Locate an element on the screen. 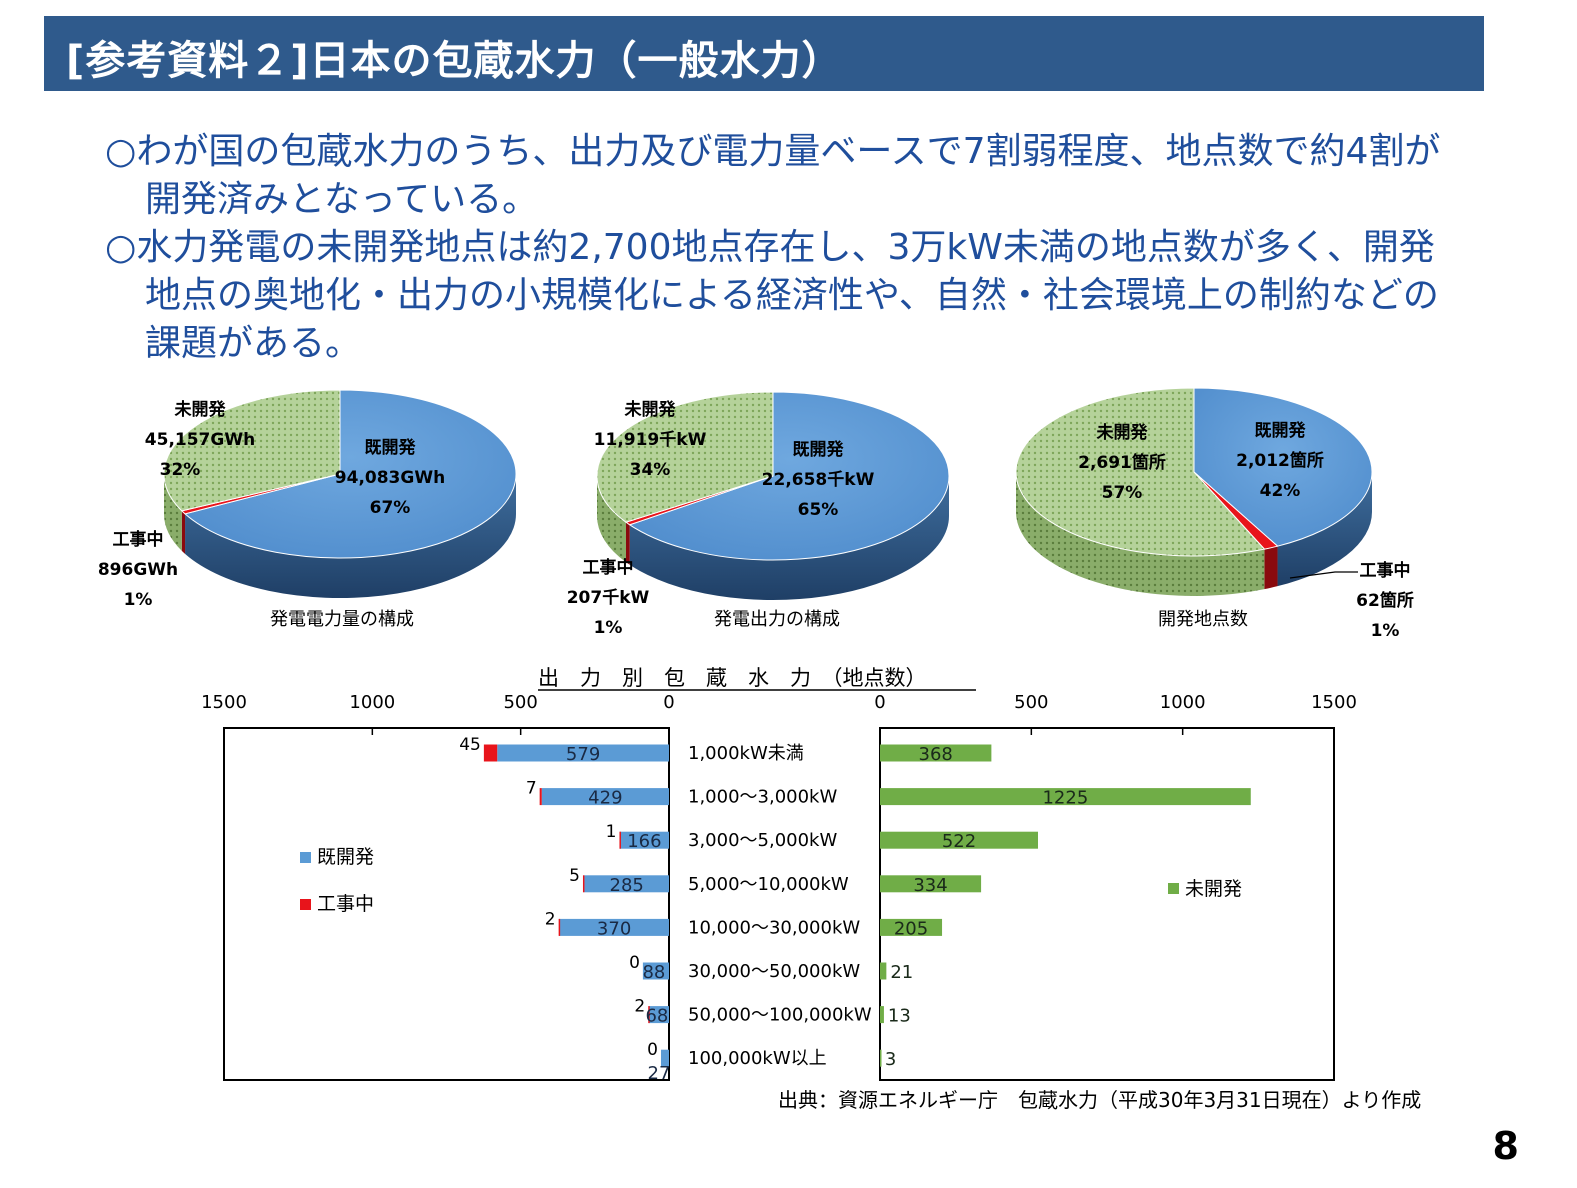  bar-developed-label: 429 is located at coordinates (605, 798).